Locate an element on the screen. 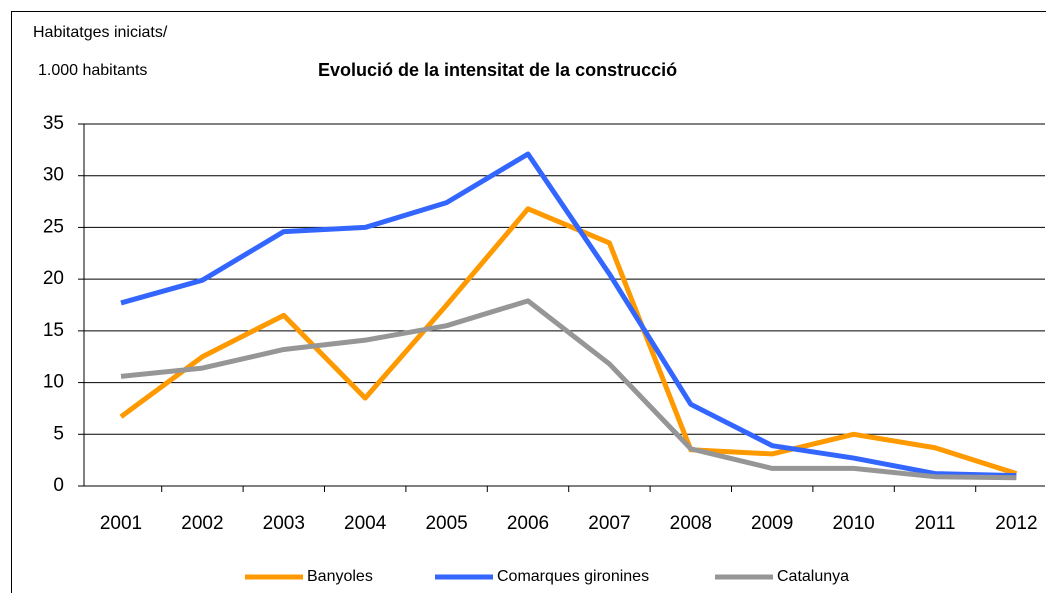 This screenshot has height=593, width=1046. y-tick-label: 5 is located at coordinates (58, 433).